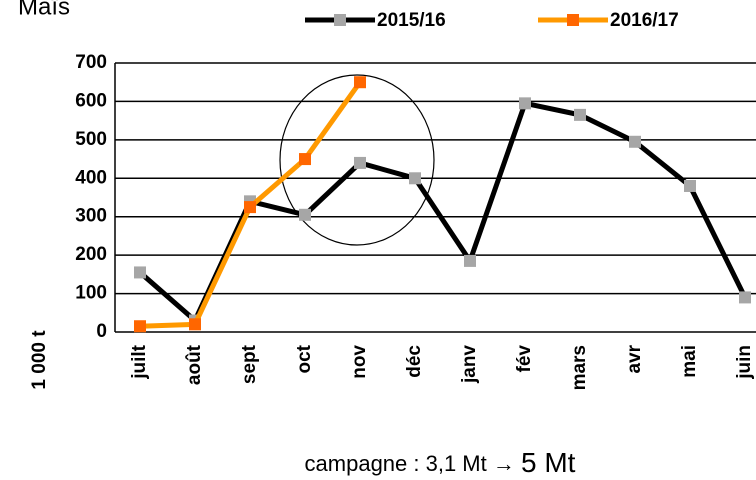  Describe the element at coordinates (194, 364) in the screenshot. I see `x-tick-label: août` at that location.